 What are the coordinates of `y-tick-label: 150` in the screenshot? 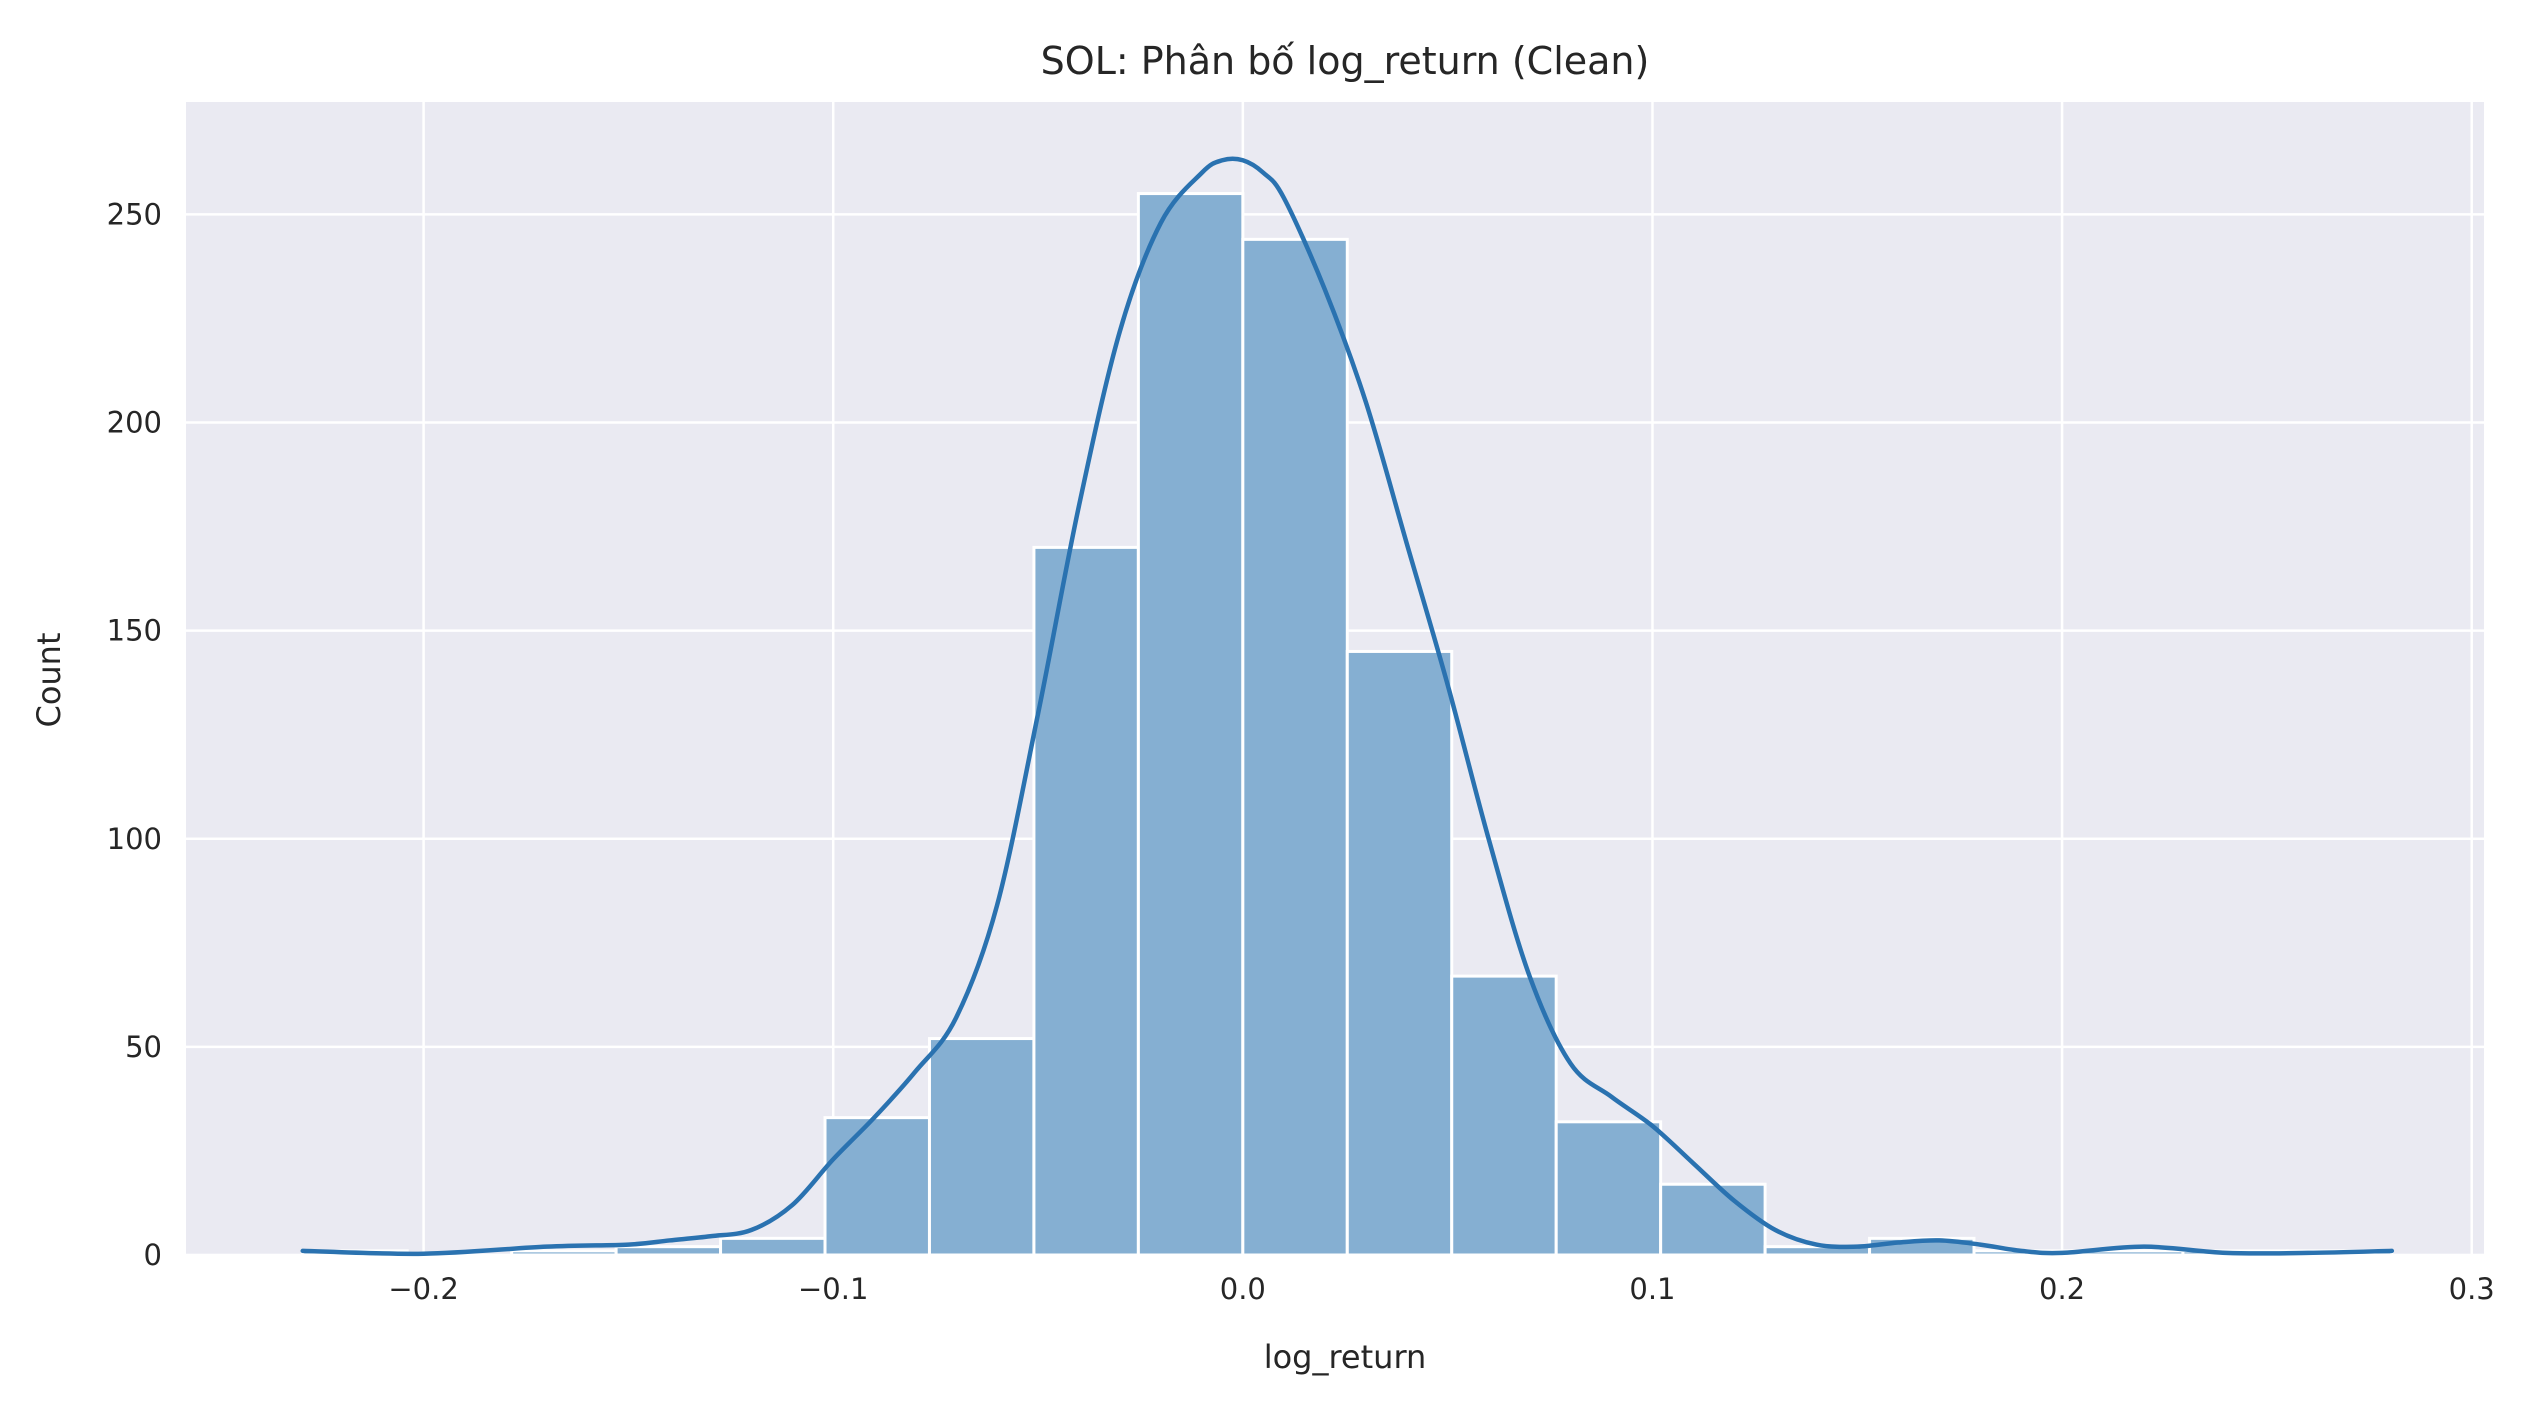 It's located at (134, 631).